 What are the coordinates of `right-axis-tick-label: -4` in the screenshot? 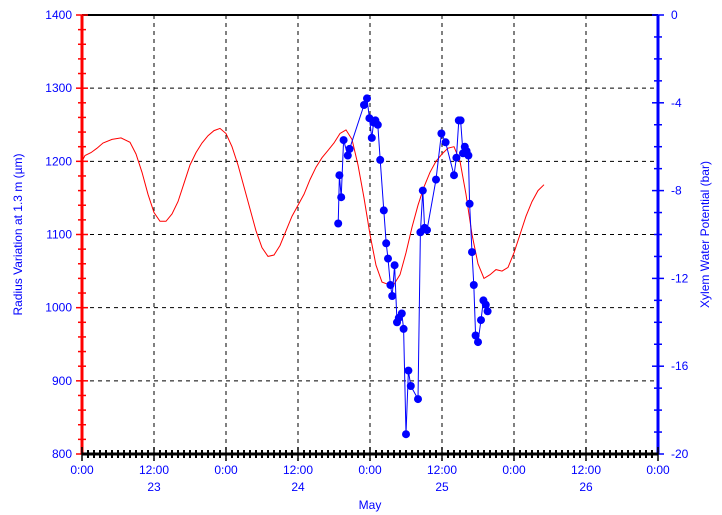 It's located at (676, 103).